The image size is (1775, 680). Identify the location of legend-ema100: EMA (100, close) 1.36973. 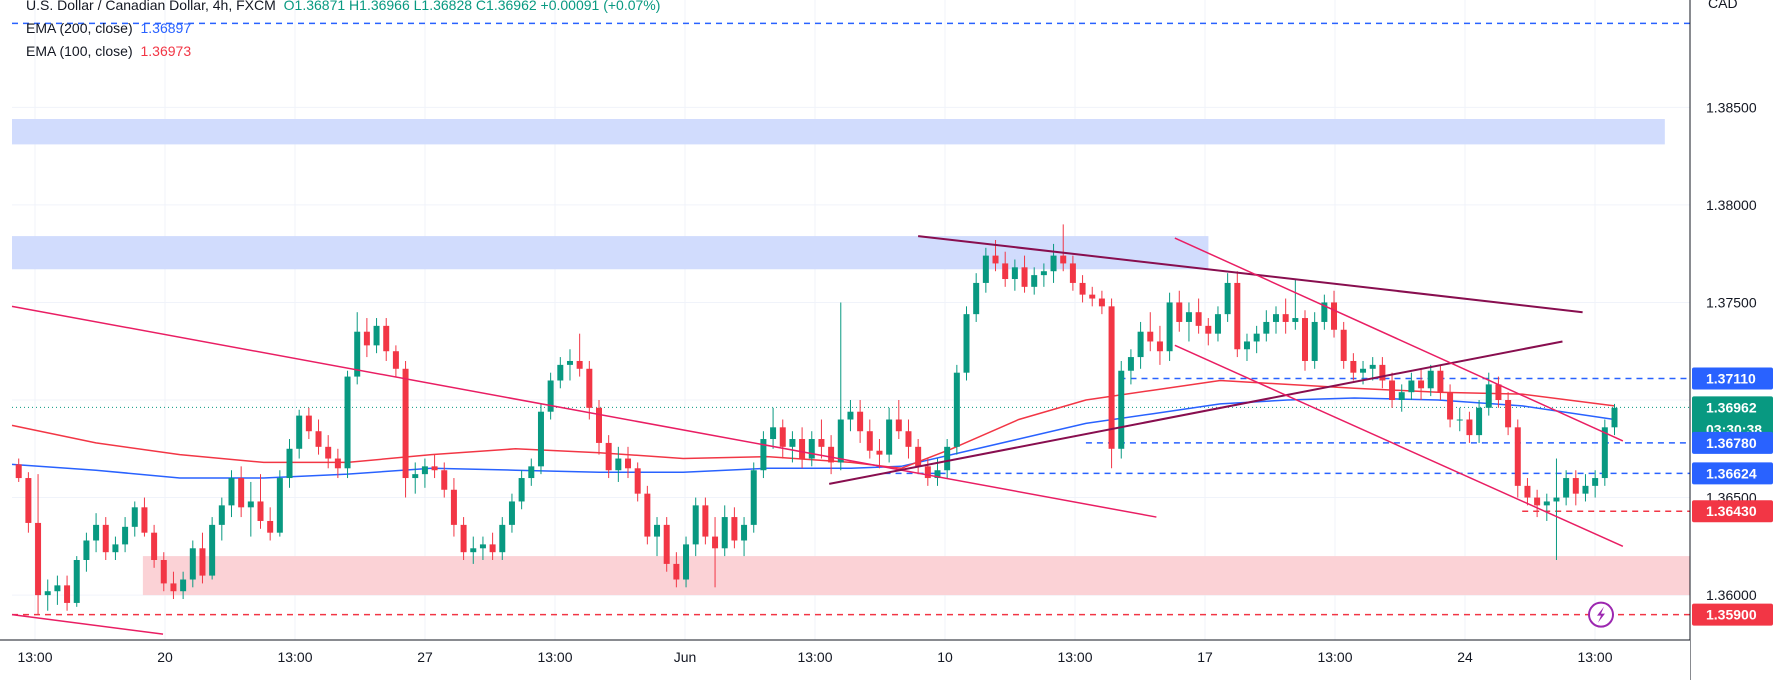
(343, 51).